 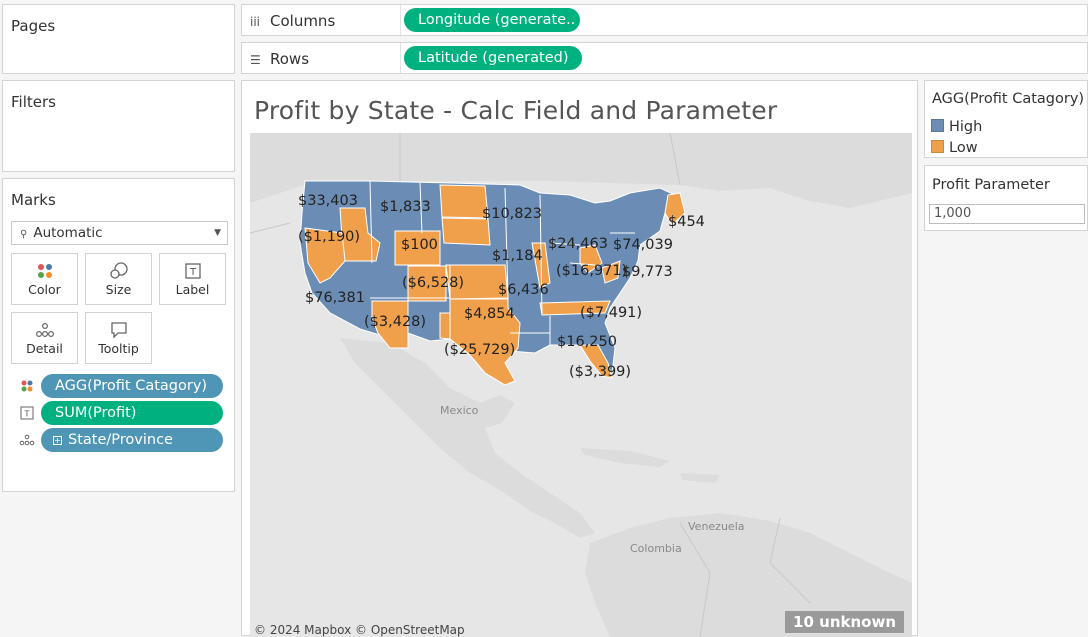 I want to click on label-button: T Label, so click(x=192, y=279).